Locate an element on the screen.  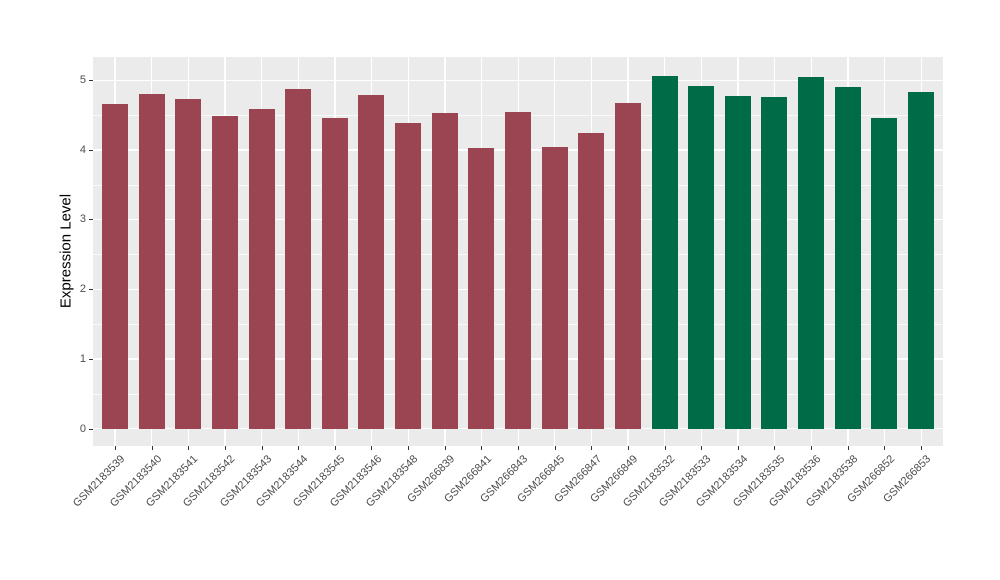
y-tick-label: 3 is located at coordinates (82, 219).